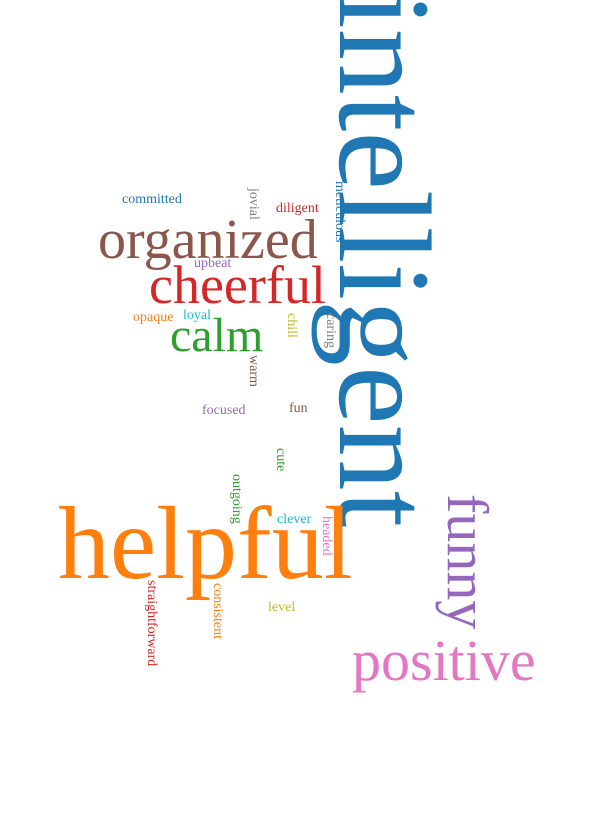  What do you see at coordinates (253, 371) in the screenshot?
I see `word-warm: warm` at bounding box center [253, 371].